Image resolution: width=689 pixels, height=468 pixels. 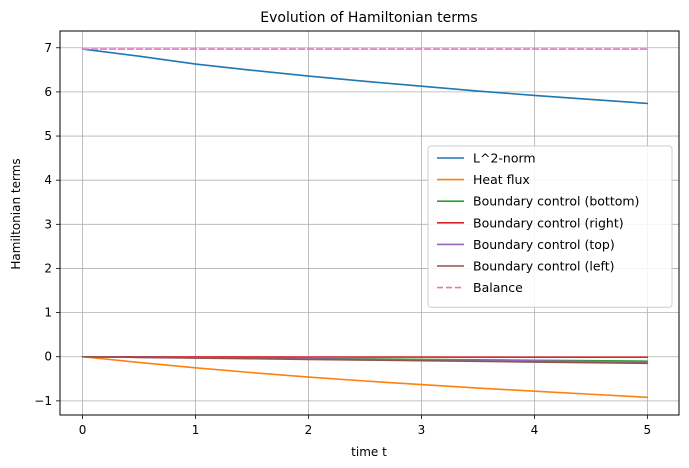 I want to click on y-axis-label: Hamiltonian terms, so click(x=16, y=213).